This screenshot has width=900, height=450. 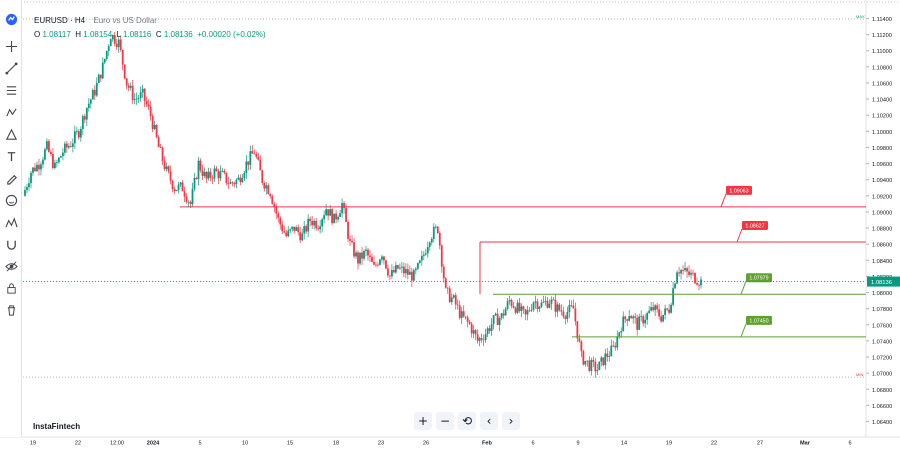 What do you see at coordinates (336, 444) in the screenshot?
I see `x-tick-label: 18` at bounding box center [336, 444].